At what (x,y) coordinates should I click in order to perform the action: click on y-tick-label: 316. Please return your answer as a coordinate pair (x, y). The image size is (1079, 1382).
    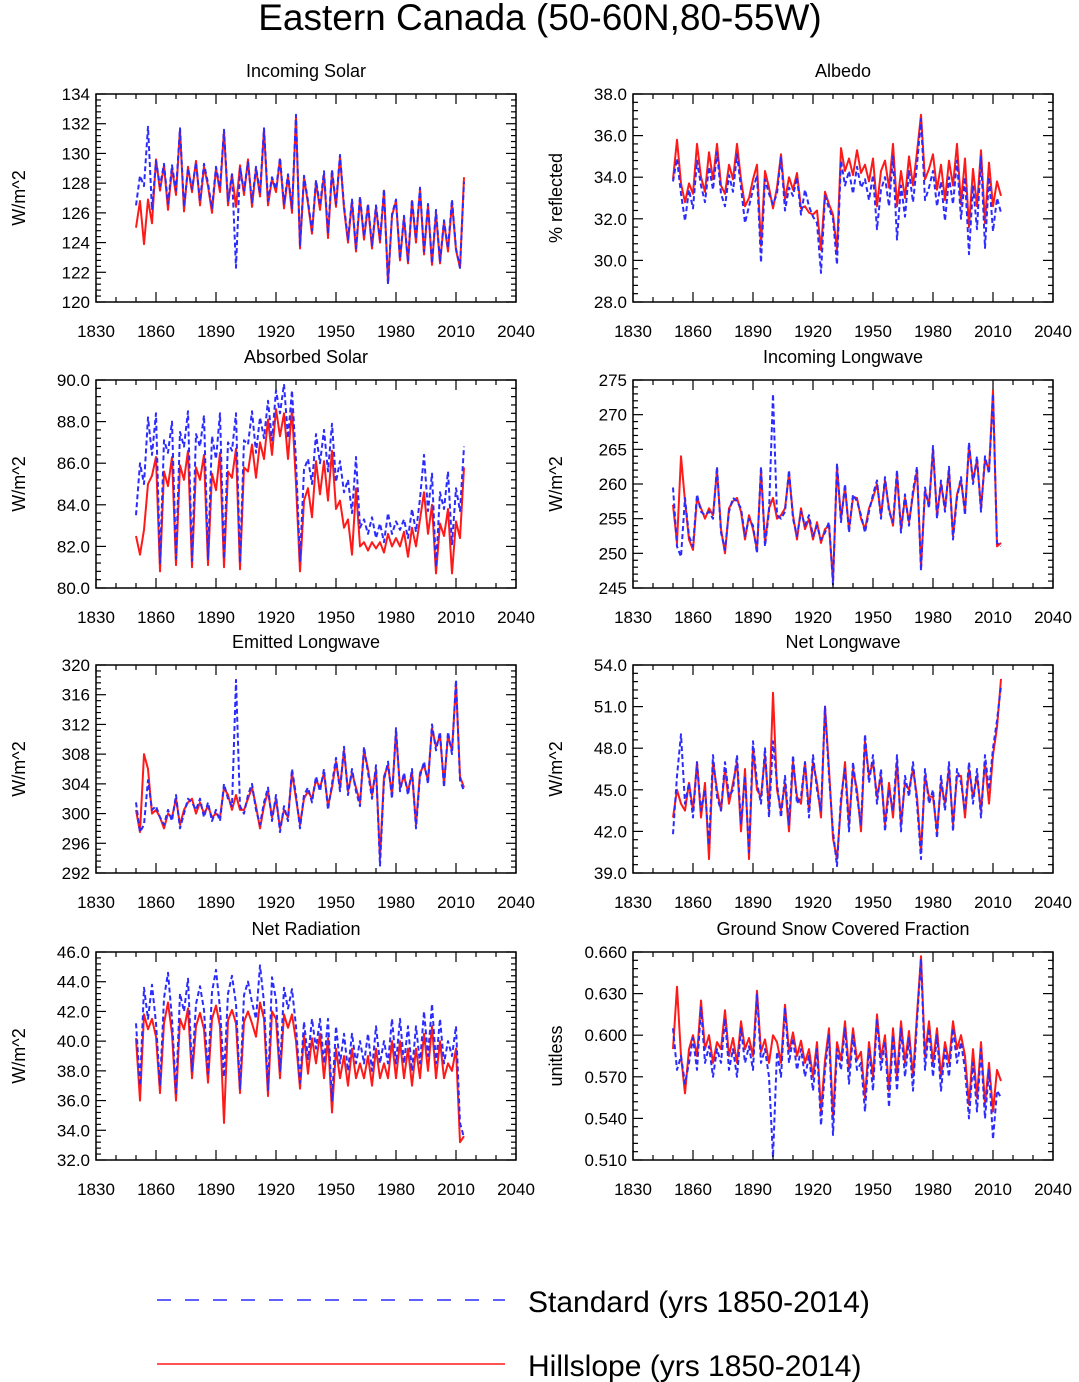
    Looking at the image, I should click on (76, 695).